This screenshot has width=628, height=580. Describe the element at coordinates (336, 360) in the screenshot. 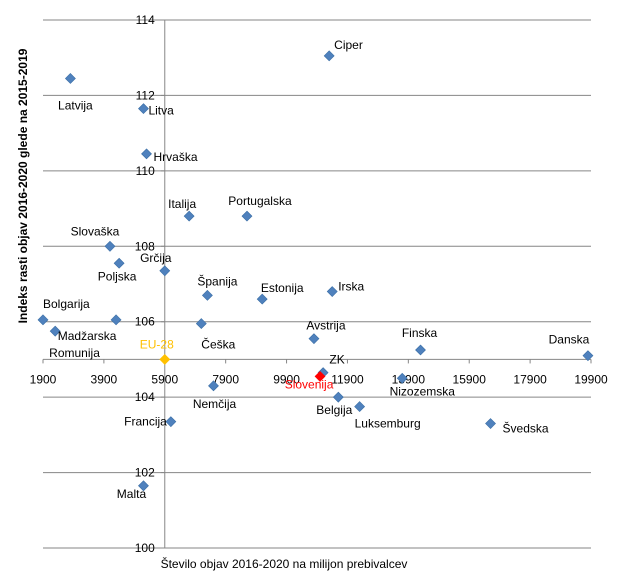

I see `point-label-zk: ZK` at that location.